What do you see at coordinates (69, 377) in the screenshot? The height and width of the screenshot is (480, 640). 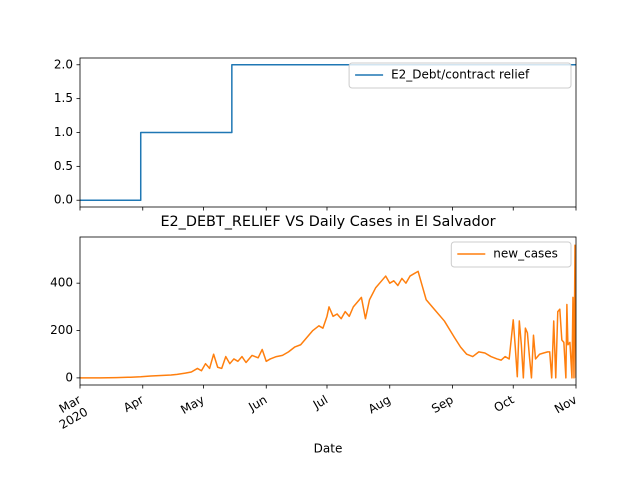 I see `y-tick-label: 0` at bounding box center [69, 377].